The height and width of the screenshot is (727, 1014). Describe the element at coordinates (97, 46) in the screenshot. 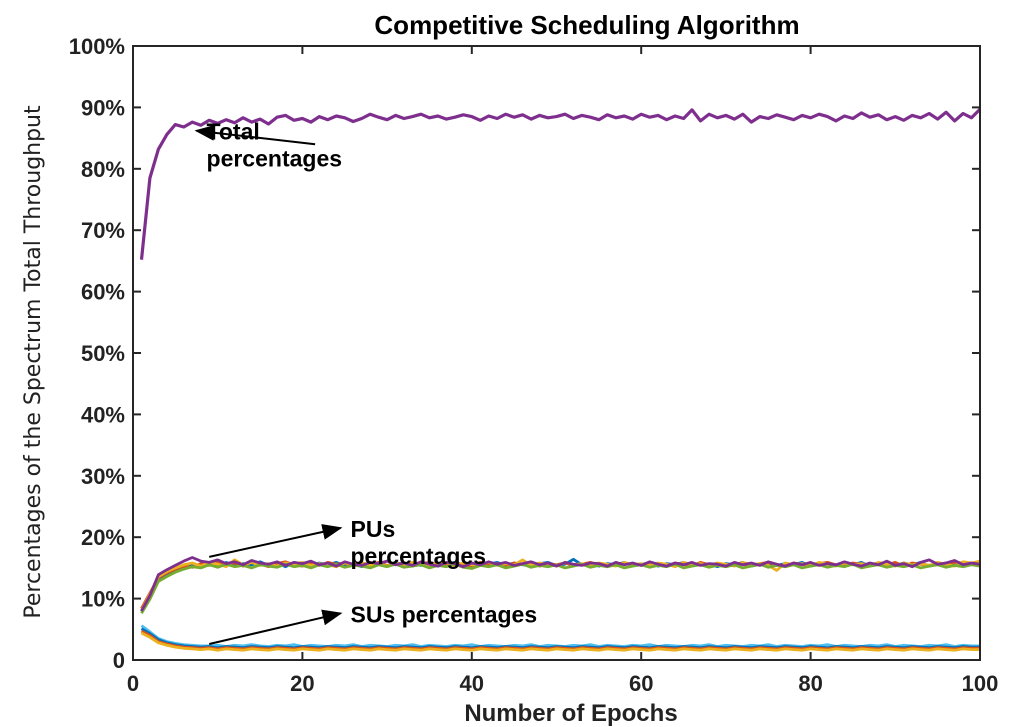

I see `y-tick-label: 100%` at that location.